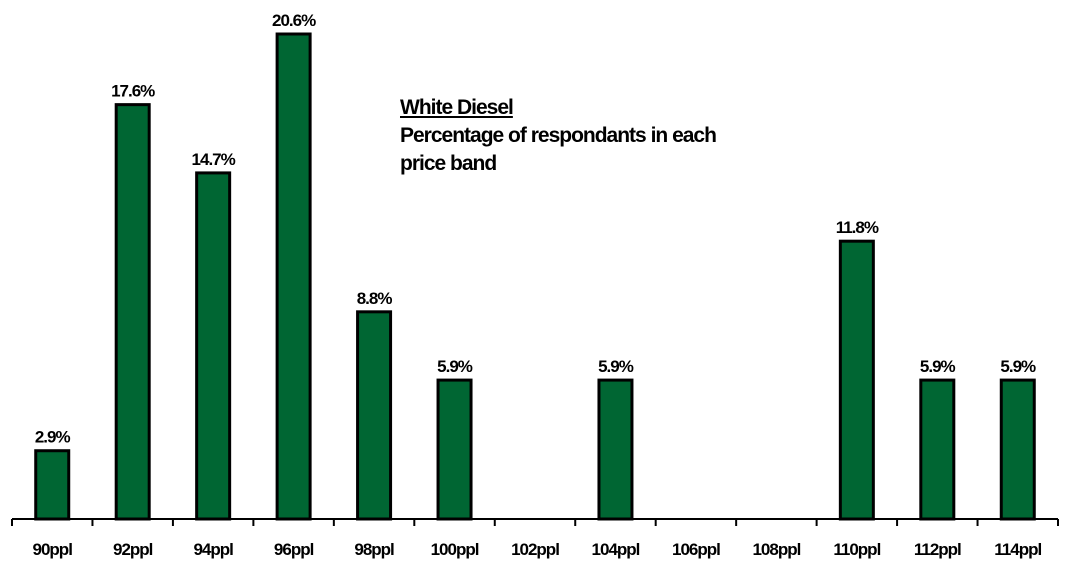 Image resolution: width=1066 pixels, height=562 pixels. I want to click on x-tick-label: 98ppl, so click(374, 549).